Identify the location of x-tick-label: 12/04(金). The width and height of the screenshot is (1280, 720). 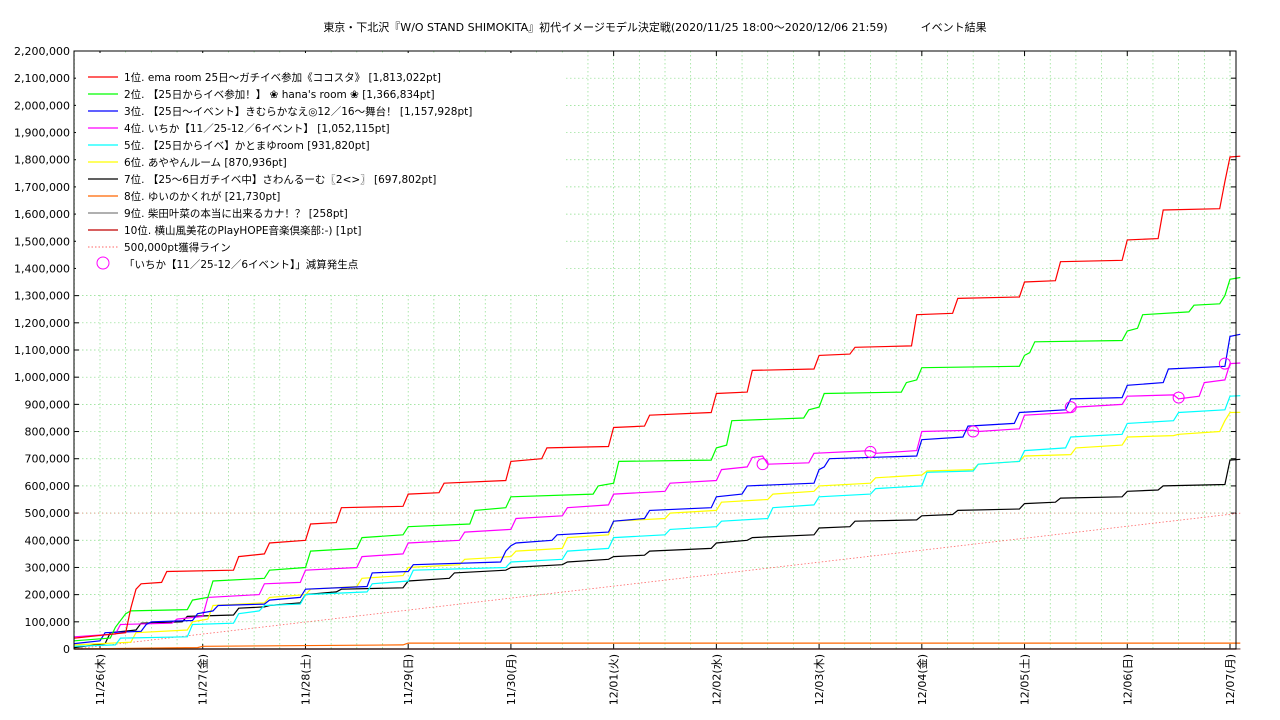
(922, 679).